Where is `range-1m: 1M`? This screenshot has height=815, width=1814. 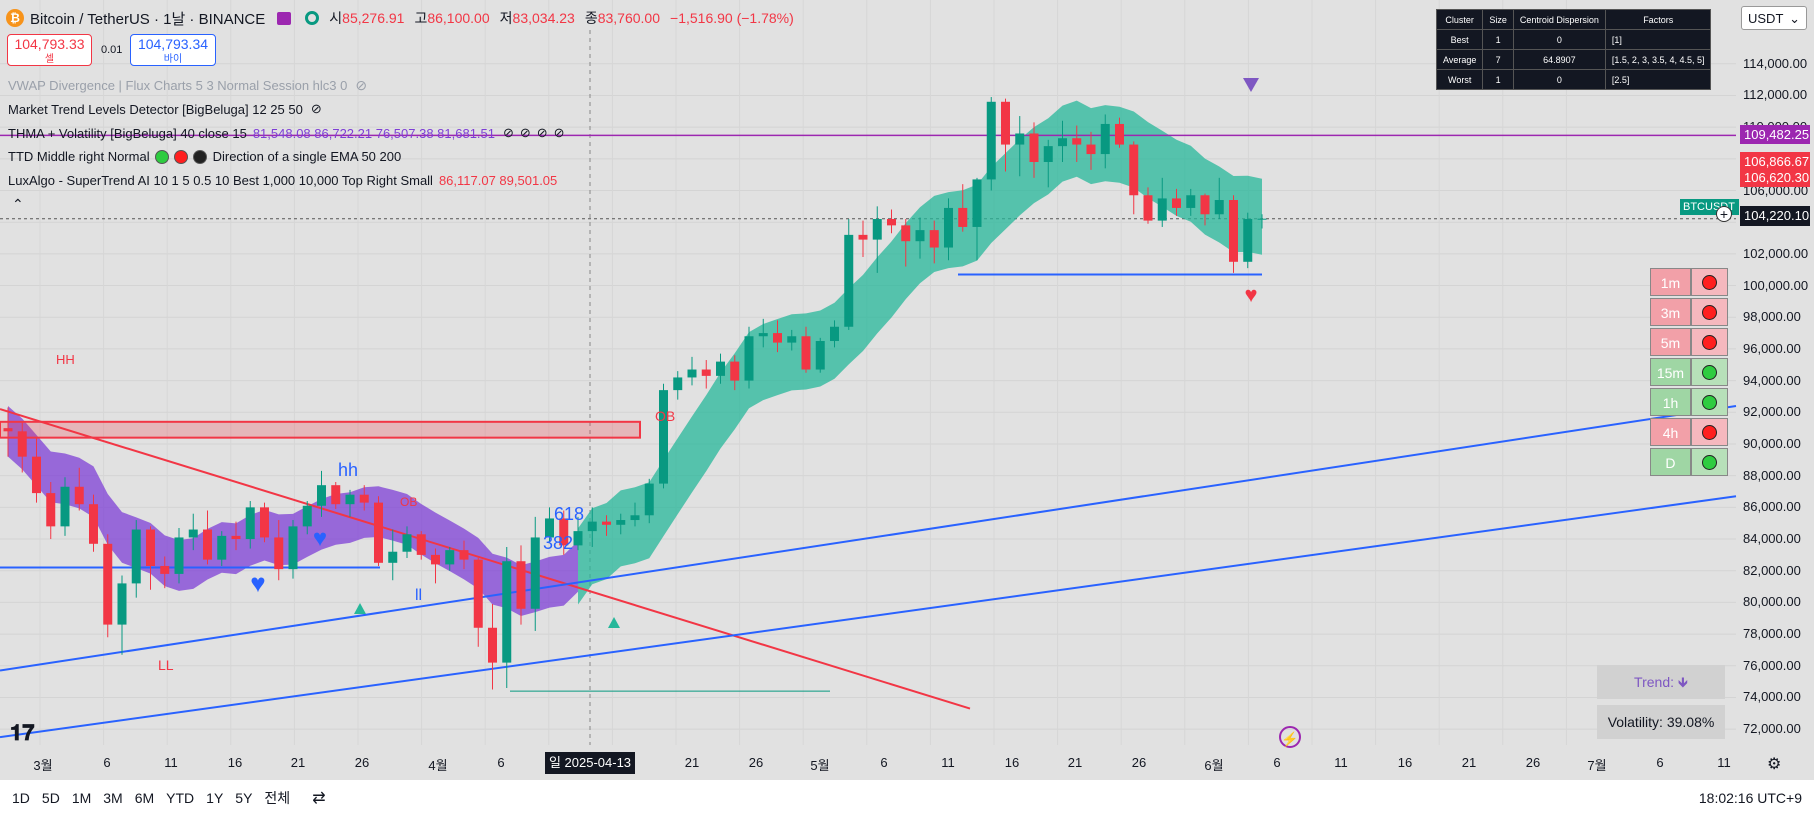
range-1m: 1M is located at coordinates (81, 797).